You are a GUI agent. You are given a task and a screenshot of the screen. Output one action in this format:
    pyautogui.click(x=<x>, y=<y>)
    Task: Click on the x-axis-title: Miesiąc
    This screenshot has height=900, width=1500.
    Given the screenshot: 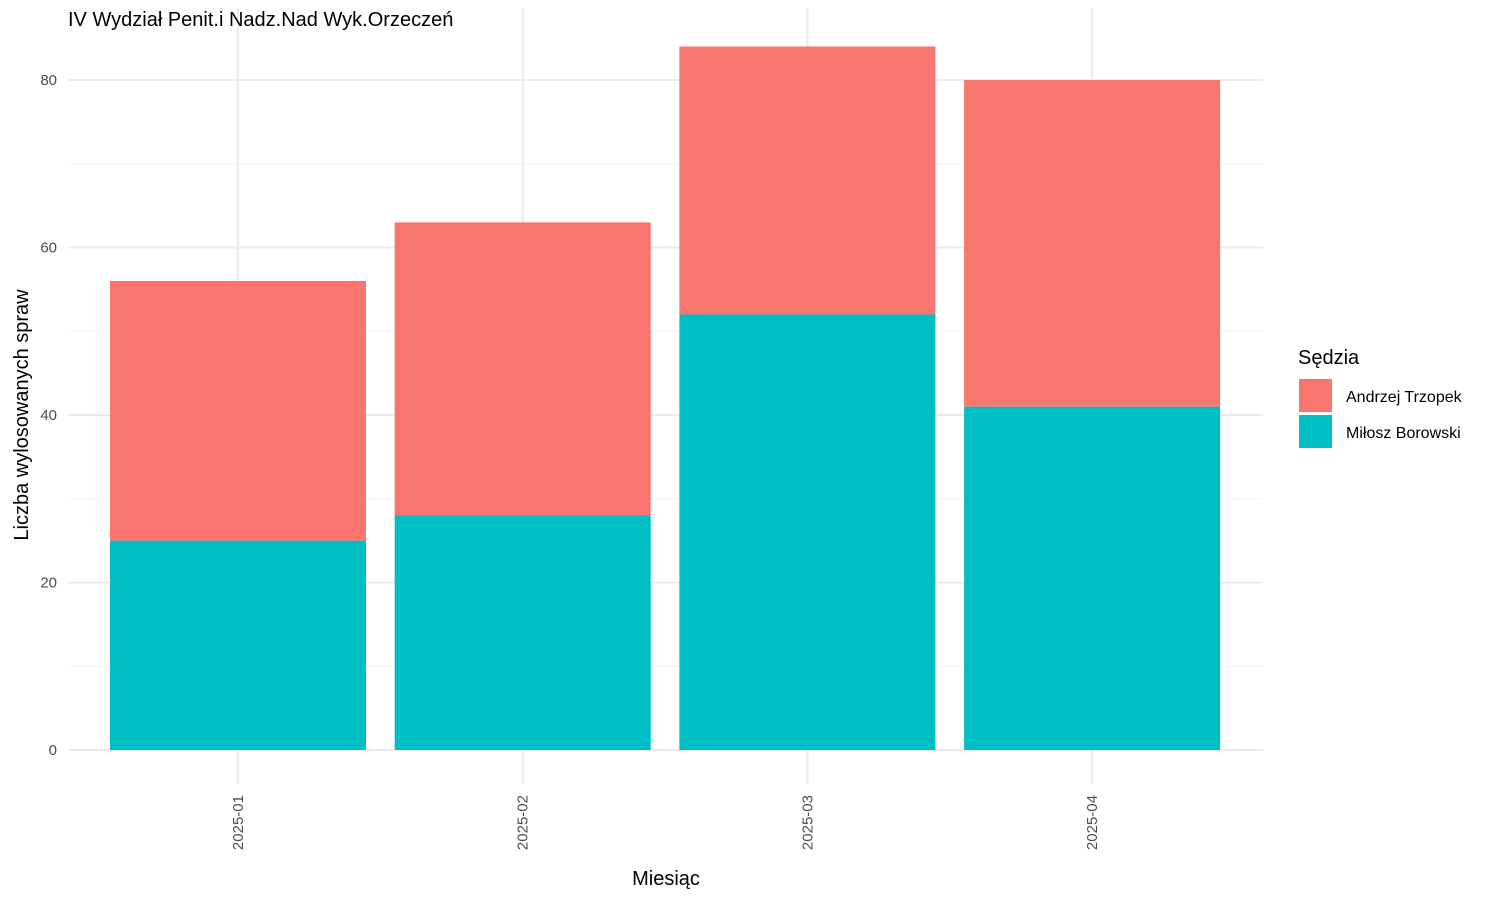 What is the action you would take?
    pyautogui.click(x=666, y=879)
    